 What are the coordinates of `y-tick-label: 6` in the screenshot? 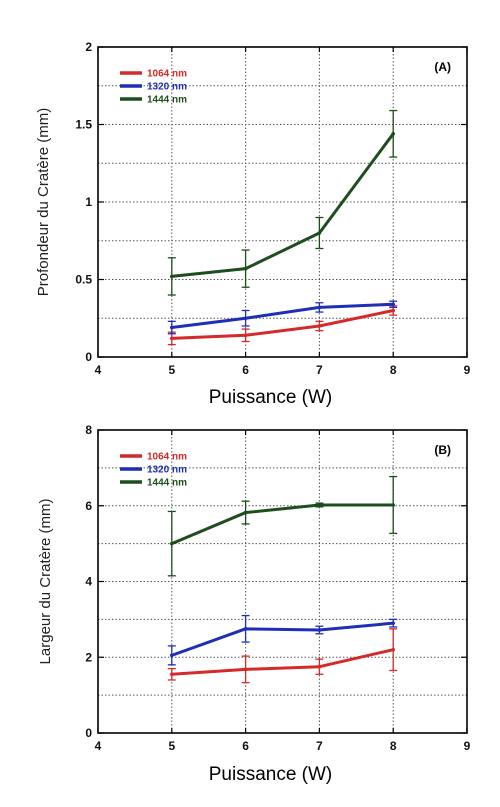 It's located at (88, 506).